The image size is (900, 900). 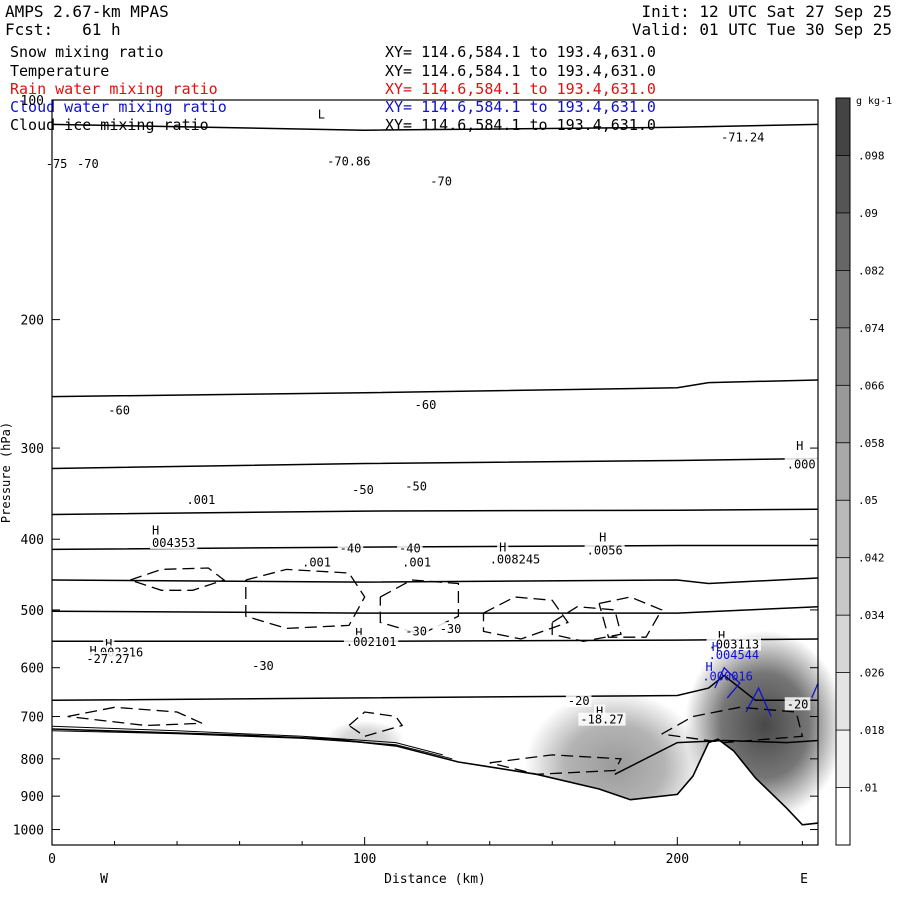 What do you see at coordinates (416, 631) in the screenshot?
I see `contour-label-23: -30` at bounding box center [416, 631].